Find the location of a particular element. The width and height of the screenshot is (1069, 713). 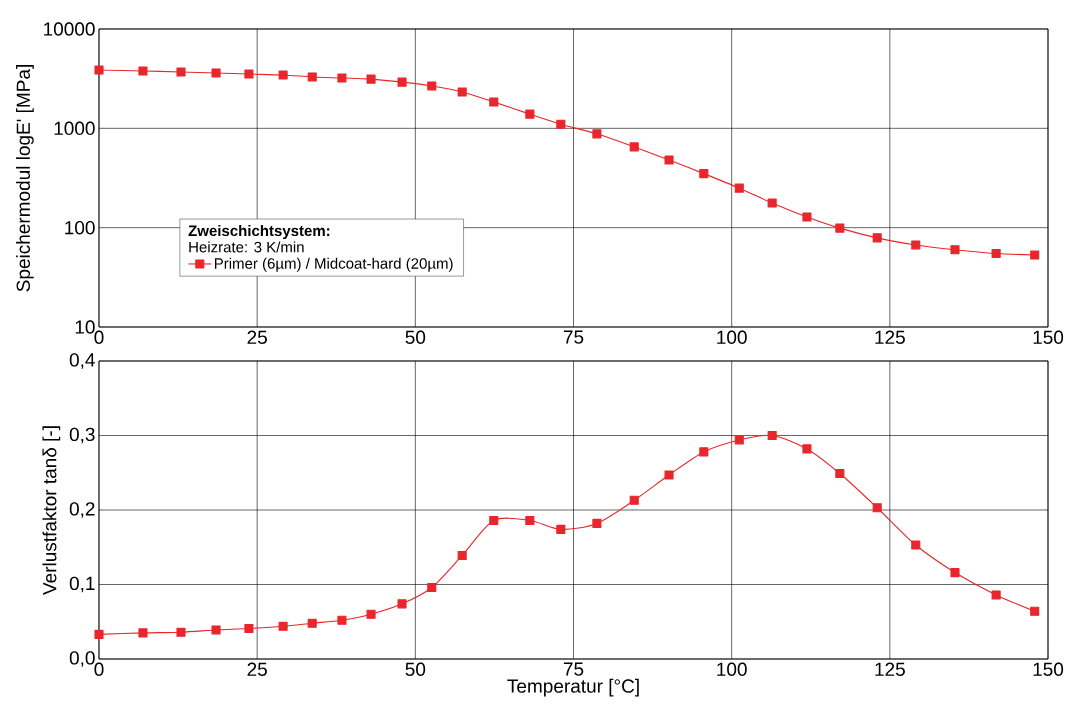

y-tick-label: 1000 is located at coordinates (74, 128).